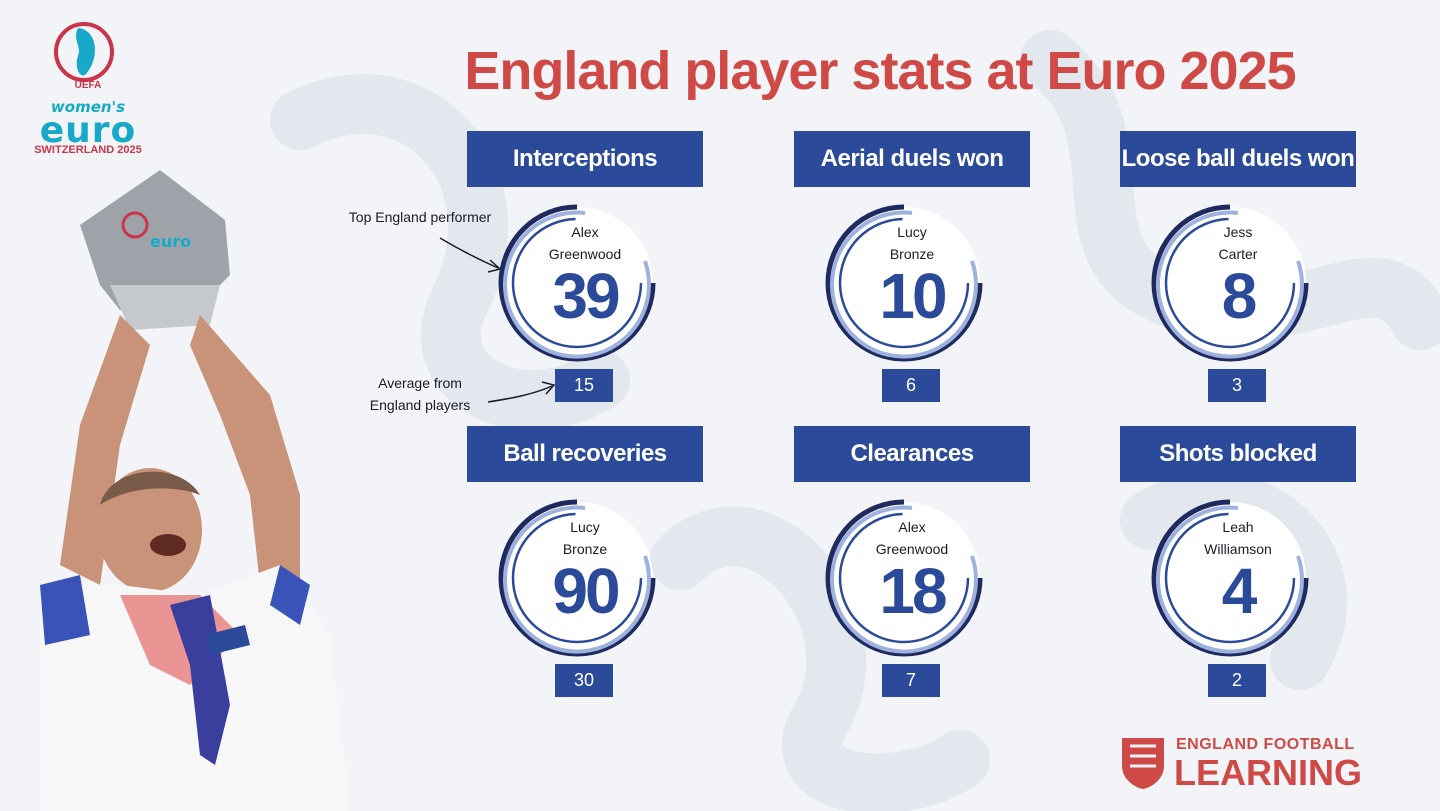 The image size is (1440, 811). Describe the element at coordinates (912, 454) in the screenshot. I see `stat-label: Clearances` at that location.